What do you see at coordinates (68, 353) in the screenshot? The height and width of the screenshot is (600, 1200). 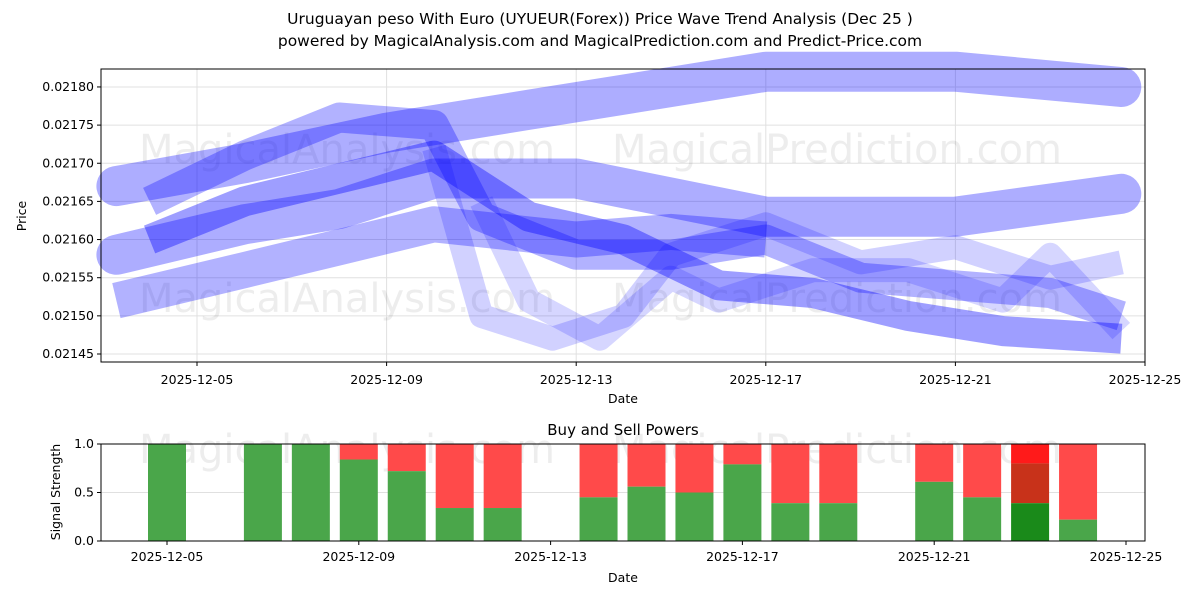 I see `y-tick-label: 0.02145` at bounding box center [68, 353].